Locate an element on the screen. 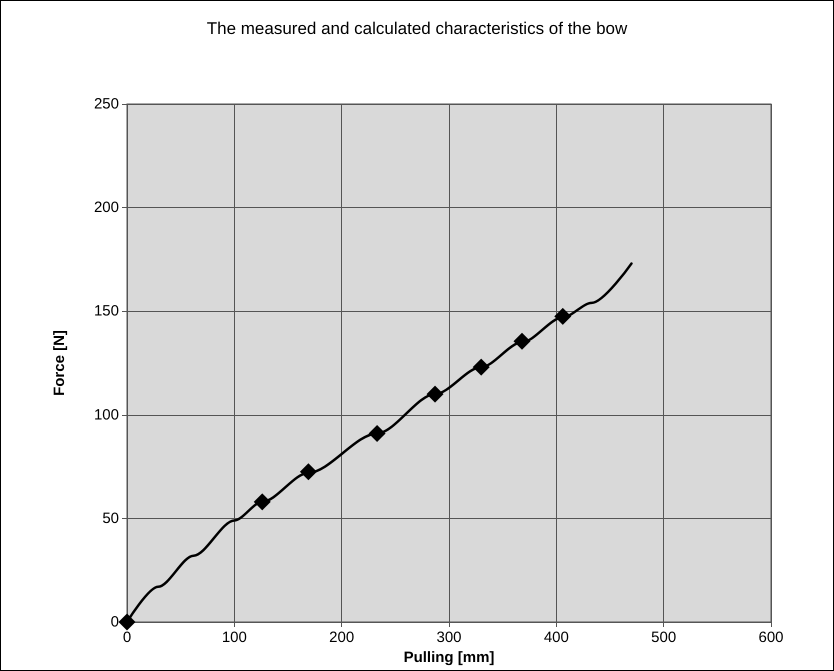 The image size is (834, 671). y-tick-label: 100 is located at coordinates (106, 415).